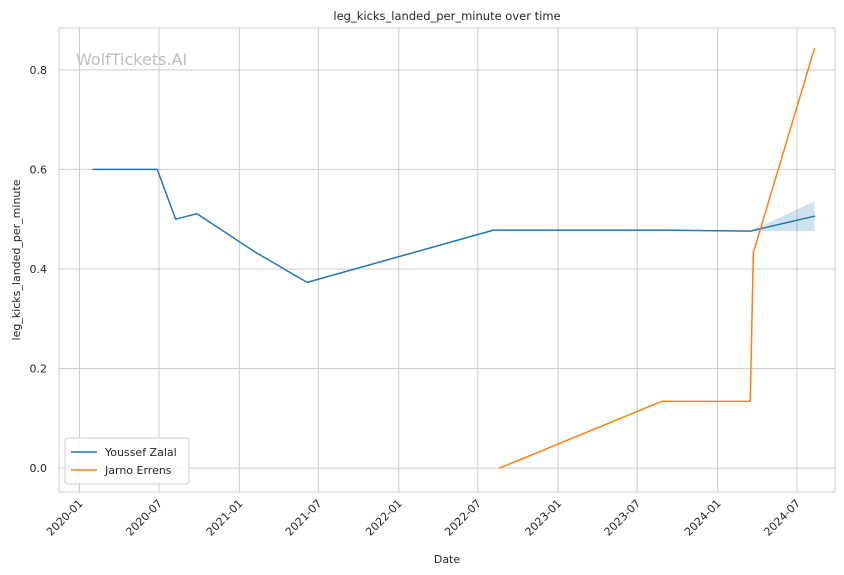 The width and height of the screenshot is (844, 575). What do you see at coordinates (16, 259) in the screenshot?
I see `y-axis-label: leg_kicks_landed_per_minute` at bounding box center [16, 259].